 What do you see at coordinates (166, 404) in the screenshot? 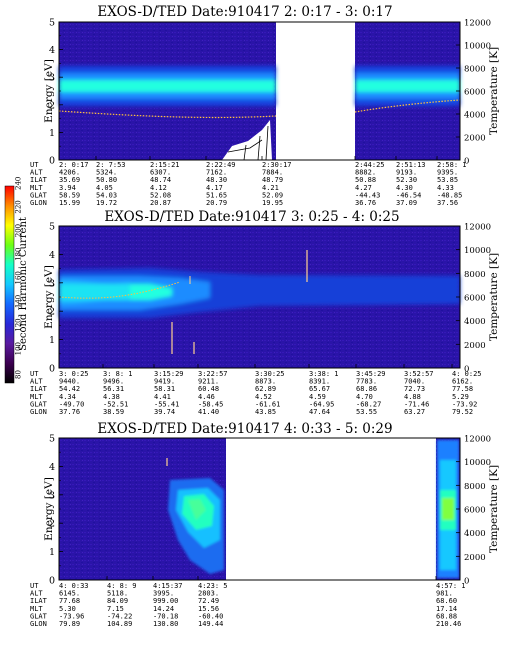
I see `ephemeris-cell: -55.41` at bounding box center [166, 404].